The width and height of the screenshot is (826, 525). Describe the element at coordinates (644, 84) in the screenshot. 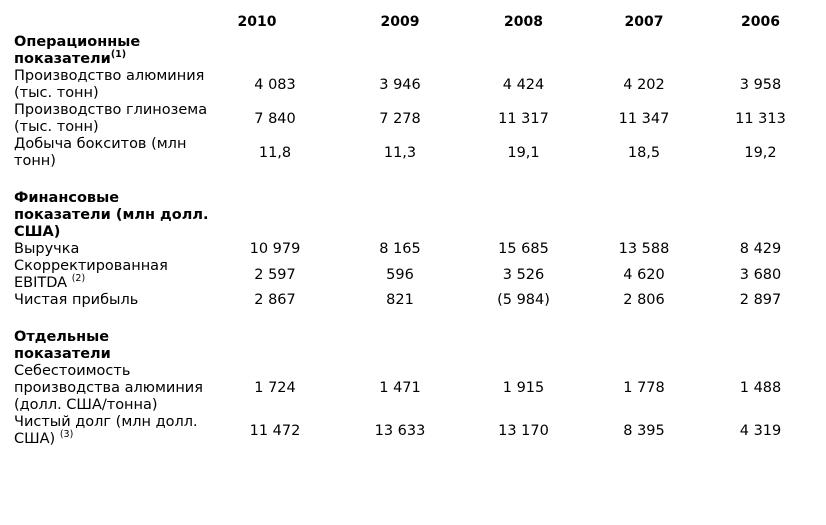

I see `value-cell: 4 202` at that location.